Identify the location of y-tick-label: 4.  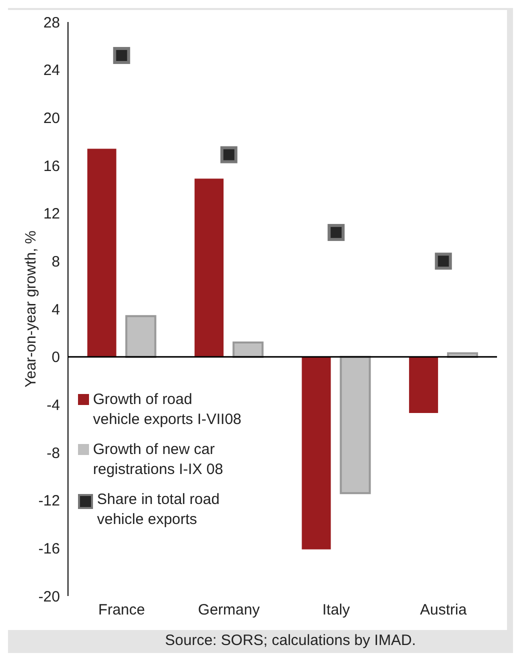
(56, 309).